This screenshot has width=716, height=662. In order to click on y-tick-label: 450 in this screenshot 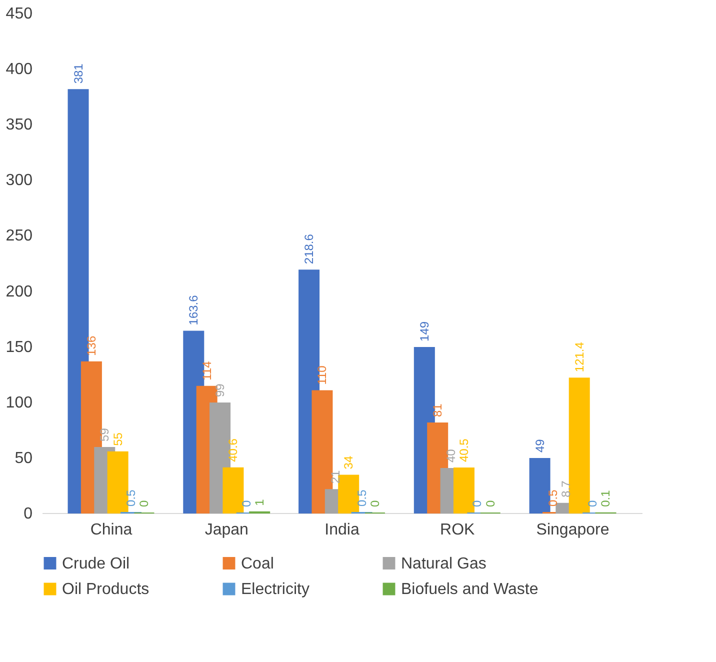, I will do `click(19, 14)`.